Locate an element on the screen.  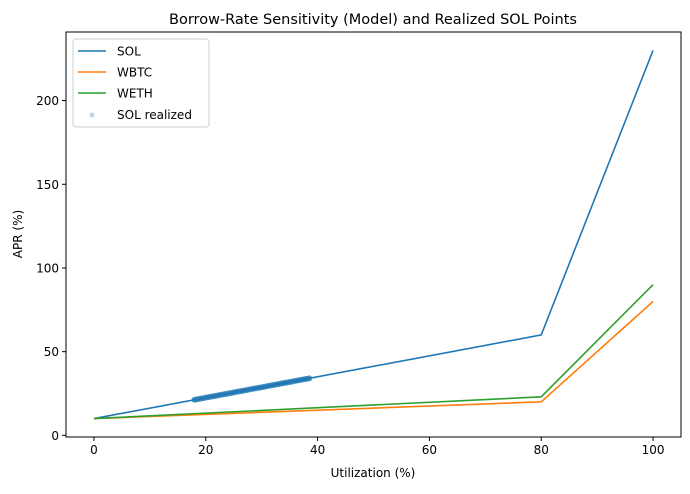
scatter-point-sol-realized is located at coordinates (309, 378).